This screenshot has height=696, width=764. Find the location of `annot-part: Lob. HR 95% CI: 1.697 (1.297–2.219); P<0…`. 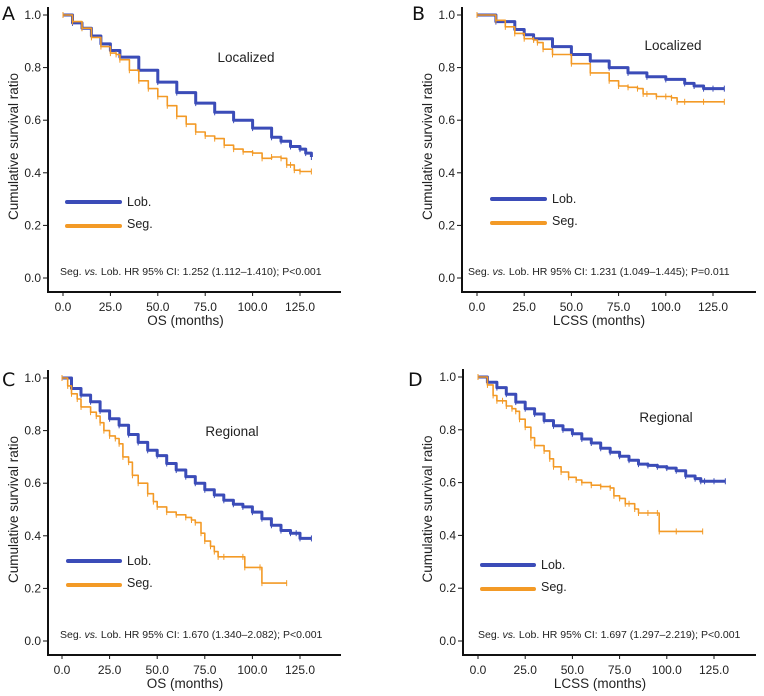

annot-part: Lob. HR 95% CI: 1.697 (1.297–2.219); P<0… is located at coordinates (628, 635).